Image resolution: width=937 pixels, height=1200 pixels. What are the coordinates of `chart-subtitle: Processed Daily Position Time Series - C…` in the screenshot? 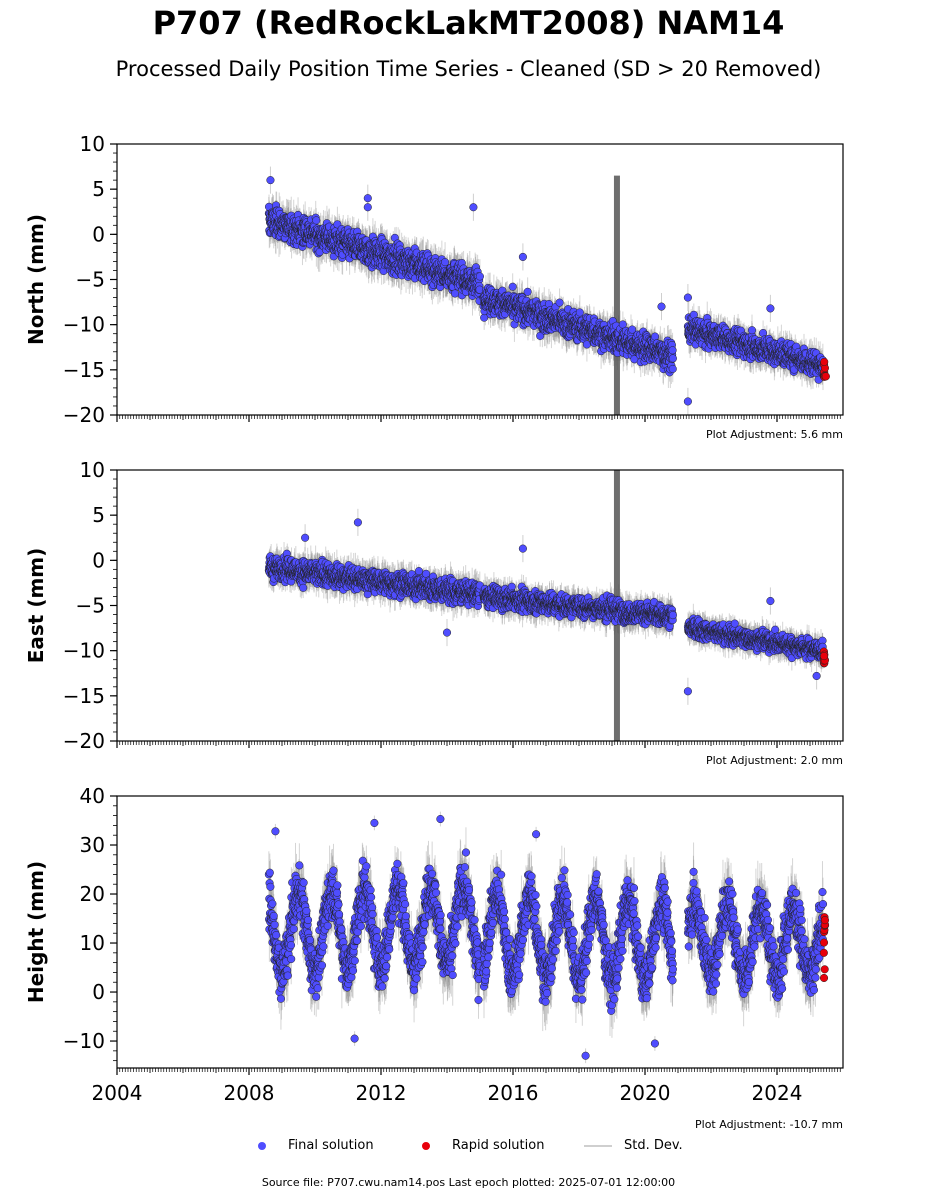 It's located at (468, 69).